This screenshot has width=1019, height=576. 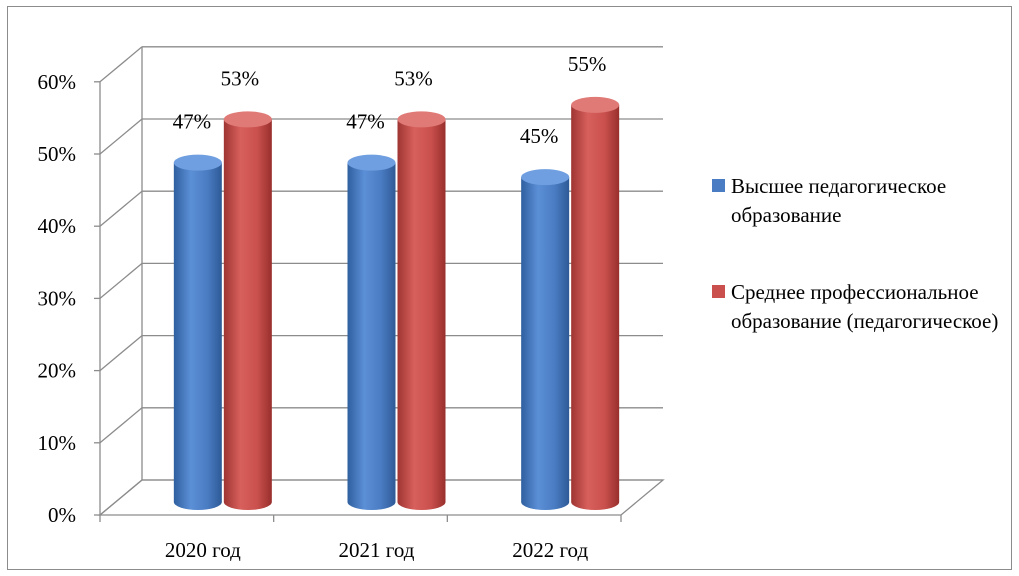 I want to click on y-tick-label: 30%, so click(x=57, y=298).